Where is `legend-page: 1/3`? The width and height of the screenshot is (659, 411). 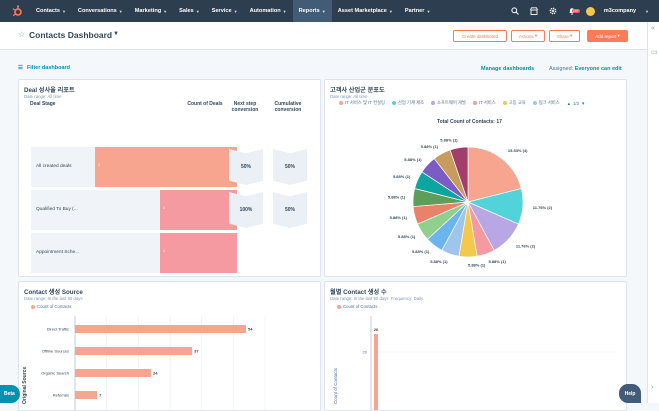
legend-page: 1/3 is located at coordinates (575, 103).